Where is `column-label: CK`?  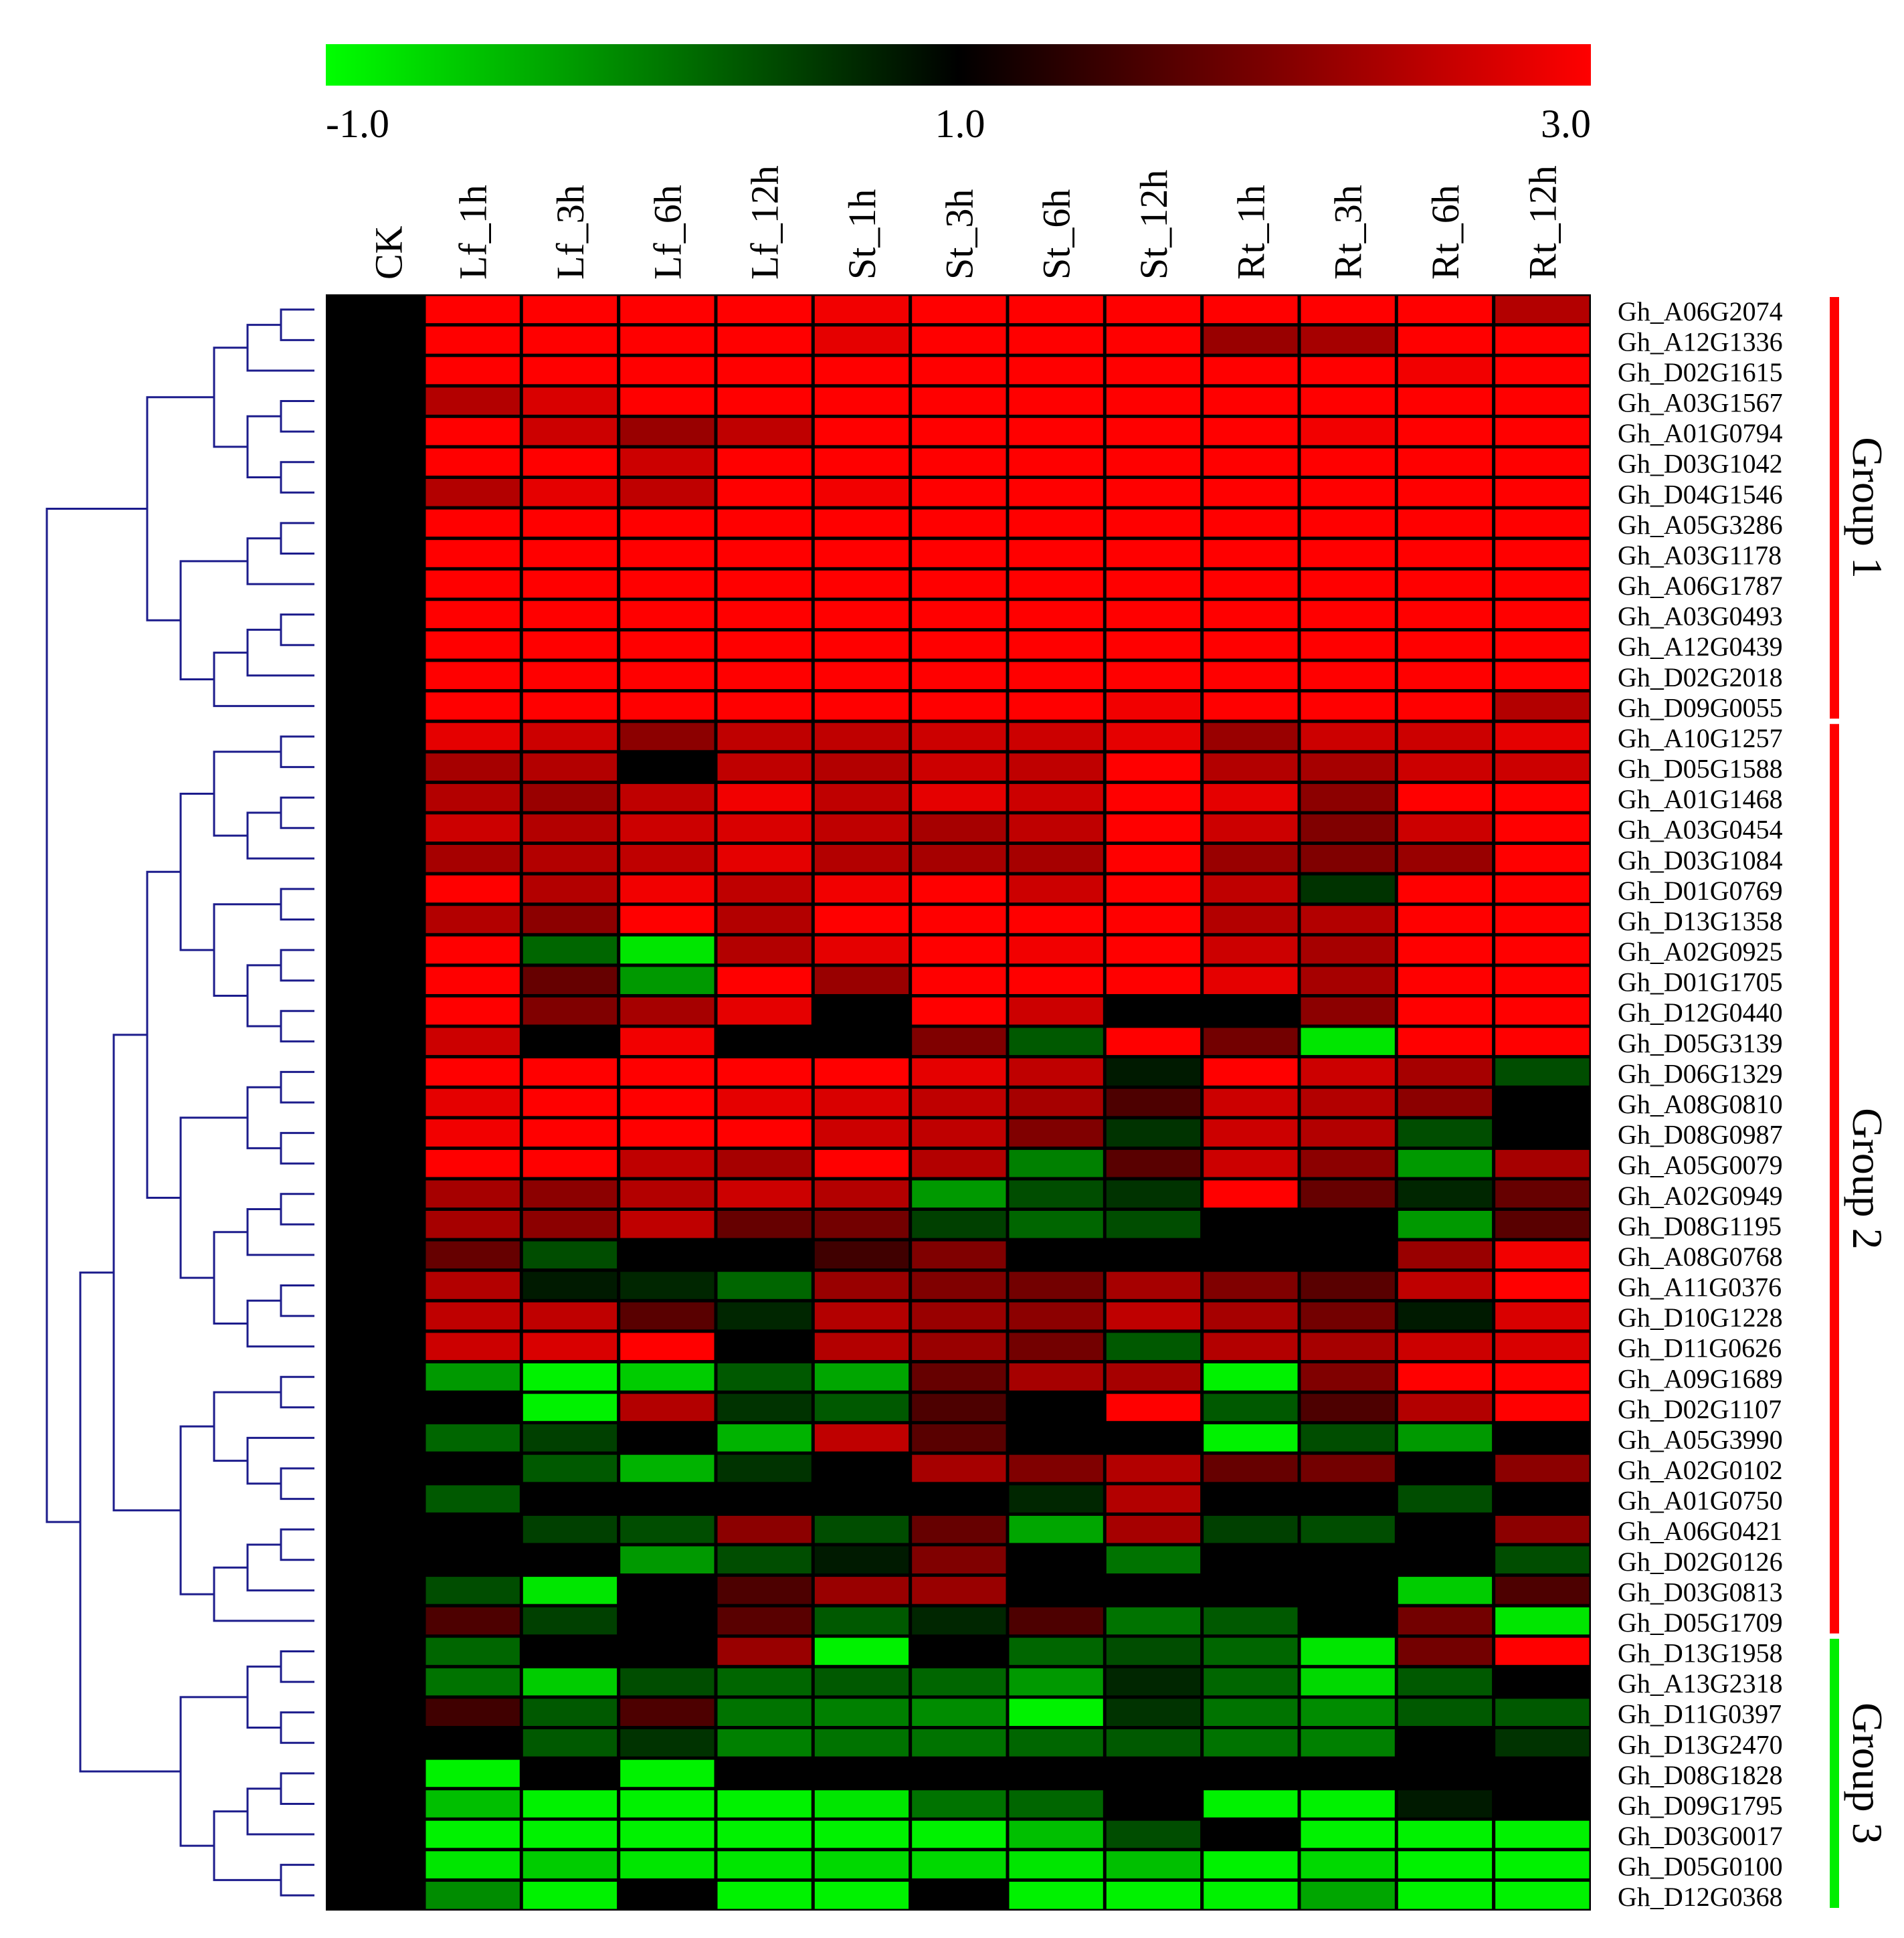 column-label: CK is located at coordinates (389, 253).